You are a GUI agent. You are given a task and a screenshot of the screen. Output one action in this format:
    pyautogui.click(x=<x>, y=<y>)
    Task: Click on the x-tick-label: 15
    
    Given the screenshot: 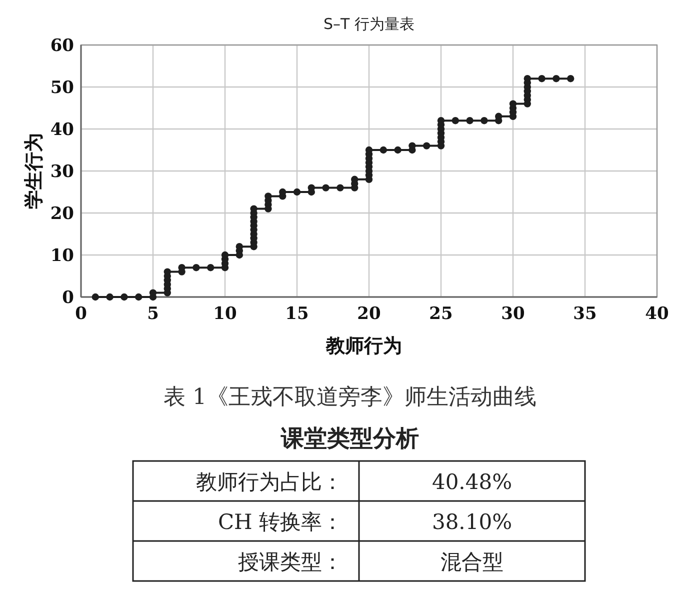 What is the action you would take?
    pyautogui.click(x=297, y=314)
    